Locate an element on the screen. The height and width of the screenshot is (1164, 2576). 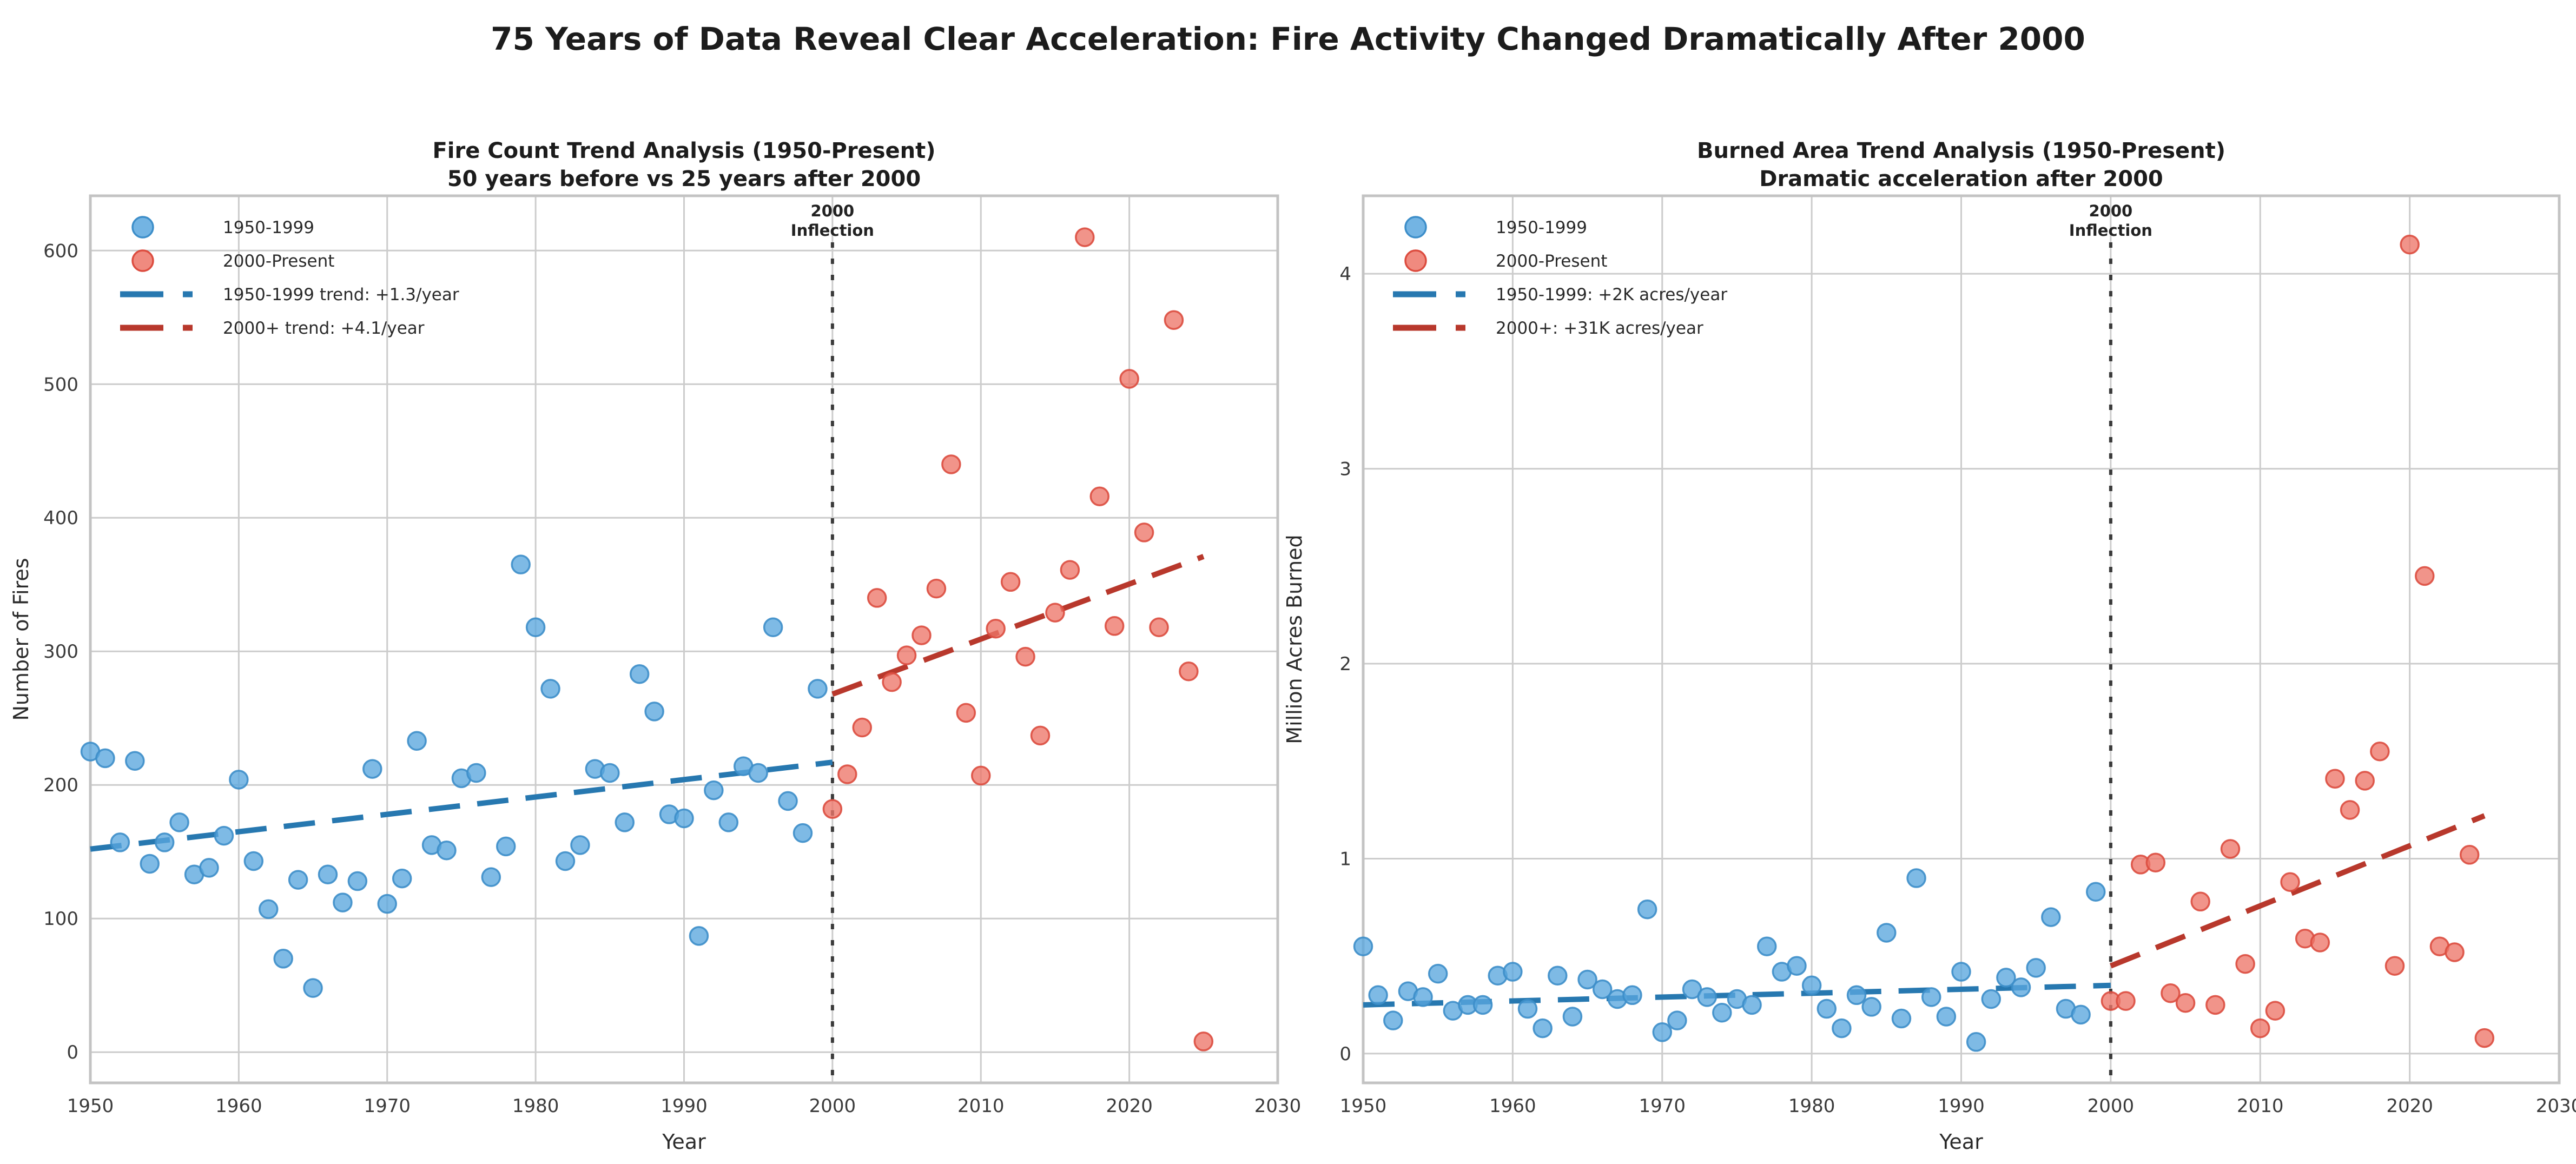
subplot-title: Fire Count Trend Analysis (1950-Present) is located at coordinates (683, 150).